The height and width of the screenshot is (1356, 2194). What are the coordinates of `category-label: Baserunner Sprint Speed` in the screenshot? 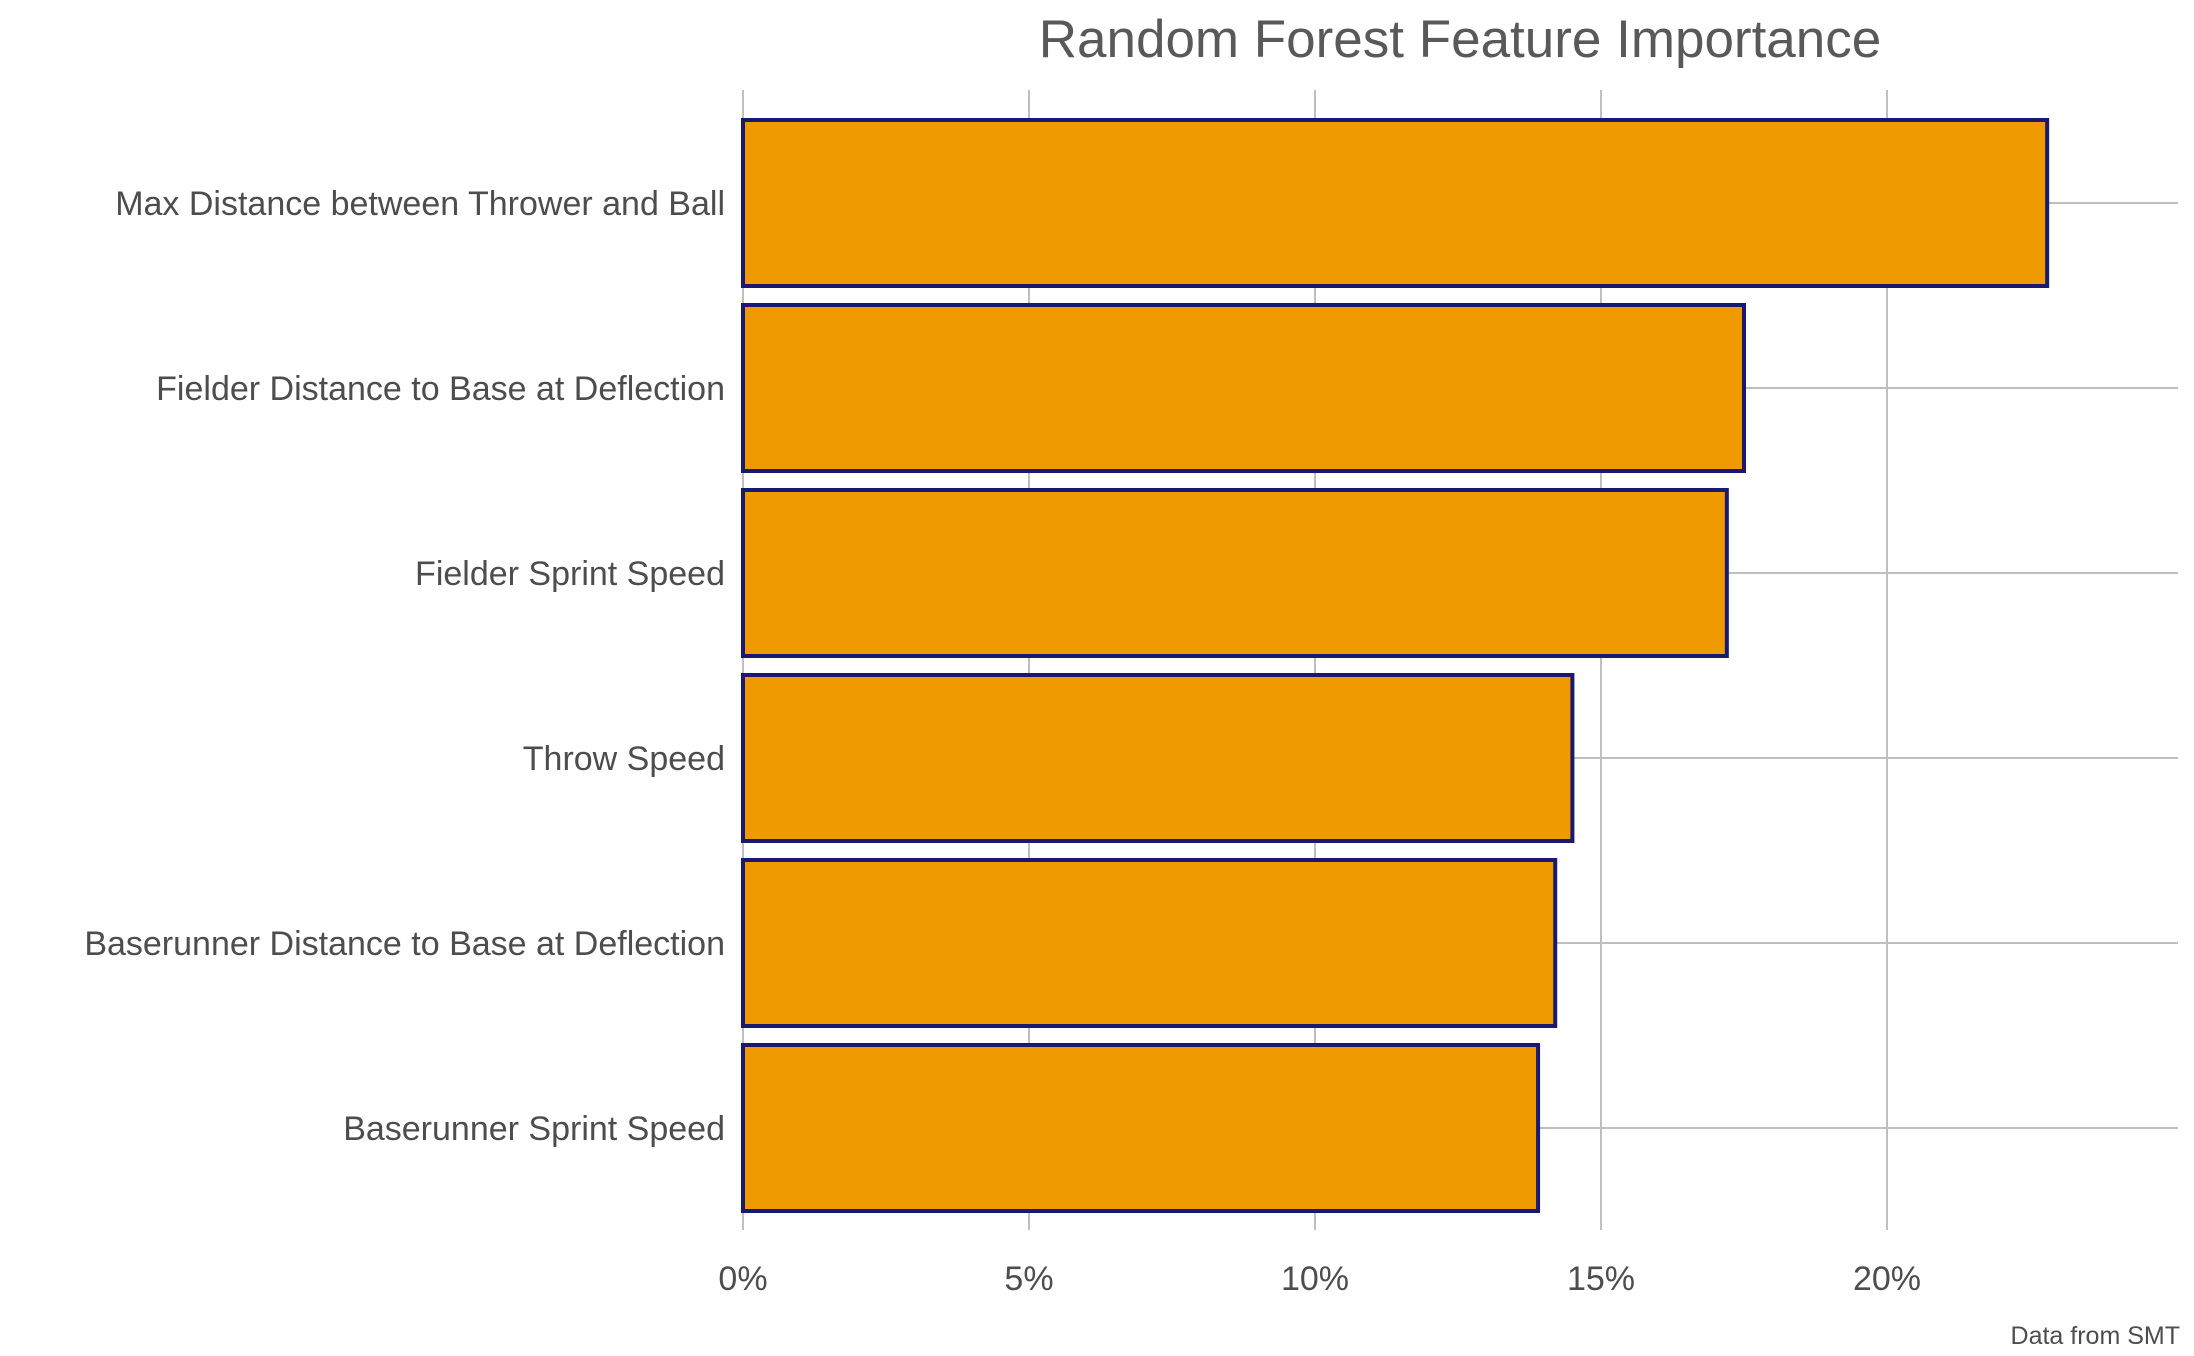 It's located at (534, 1129).